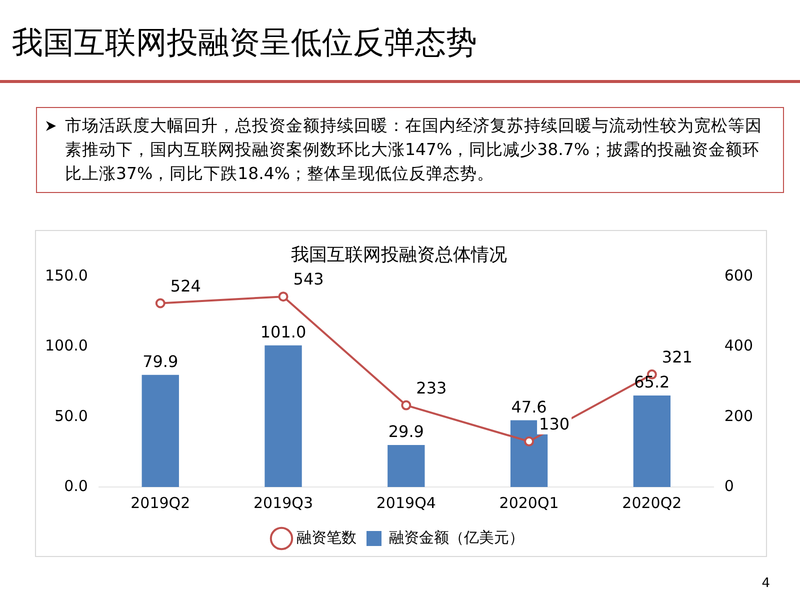 Image resolution: width=800 pixels, height=600 pixels. What do you see at coordinates (283, 332) in the screenshot?
I see `data-label: 101.0` at bounding box center [283, 332].